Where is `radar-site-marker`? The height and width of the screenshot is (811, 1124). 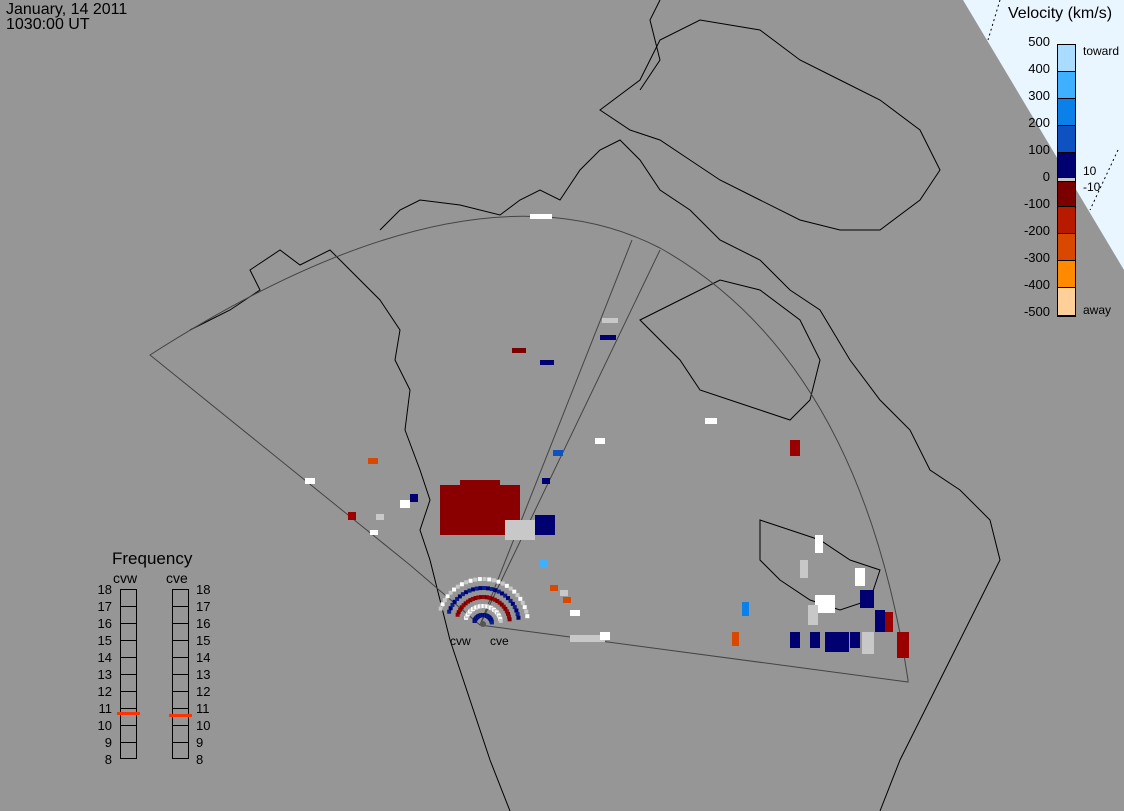
radar-site-marker is located at coordinates (483, 624).